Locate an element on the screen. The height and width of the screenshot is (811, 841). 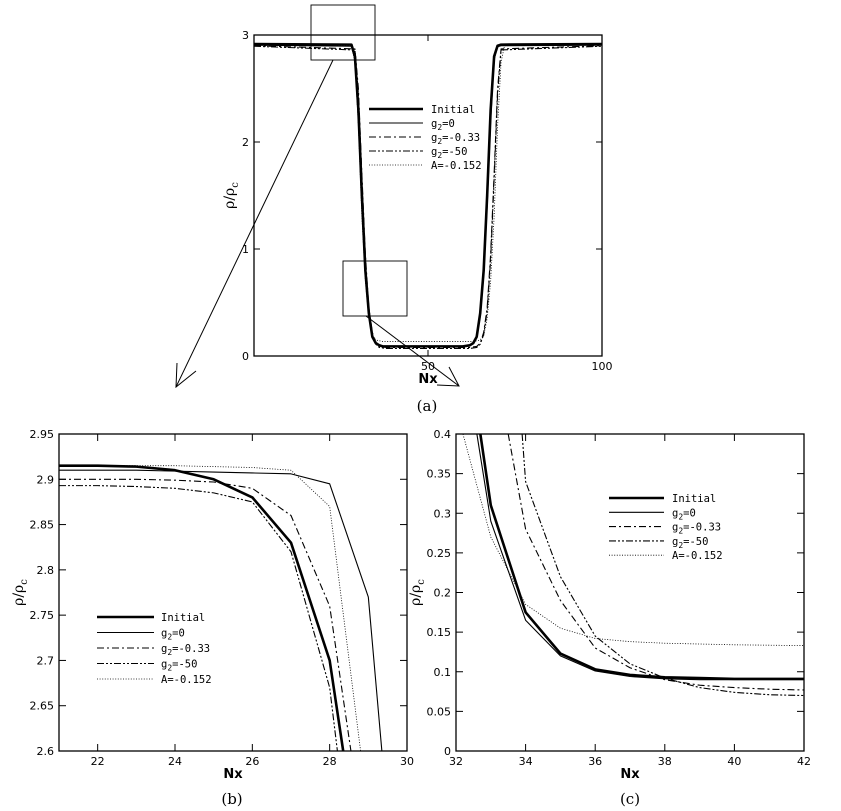
y-axis-label-a: ρ/ρc is located at coordinates (231, 195).